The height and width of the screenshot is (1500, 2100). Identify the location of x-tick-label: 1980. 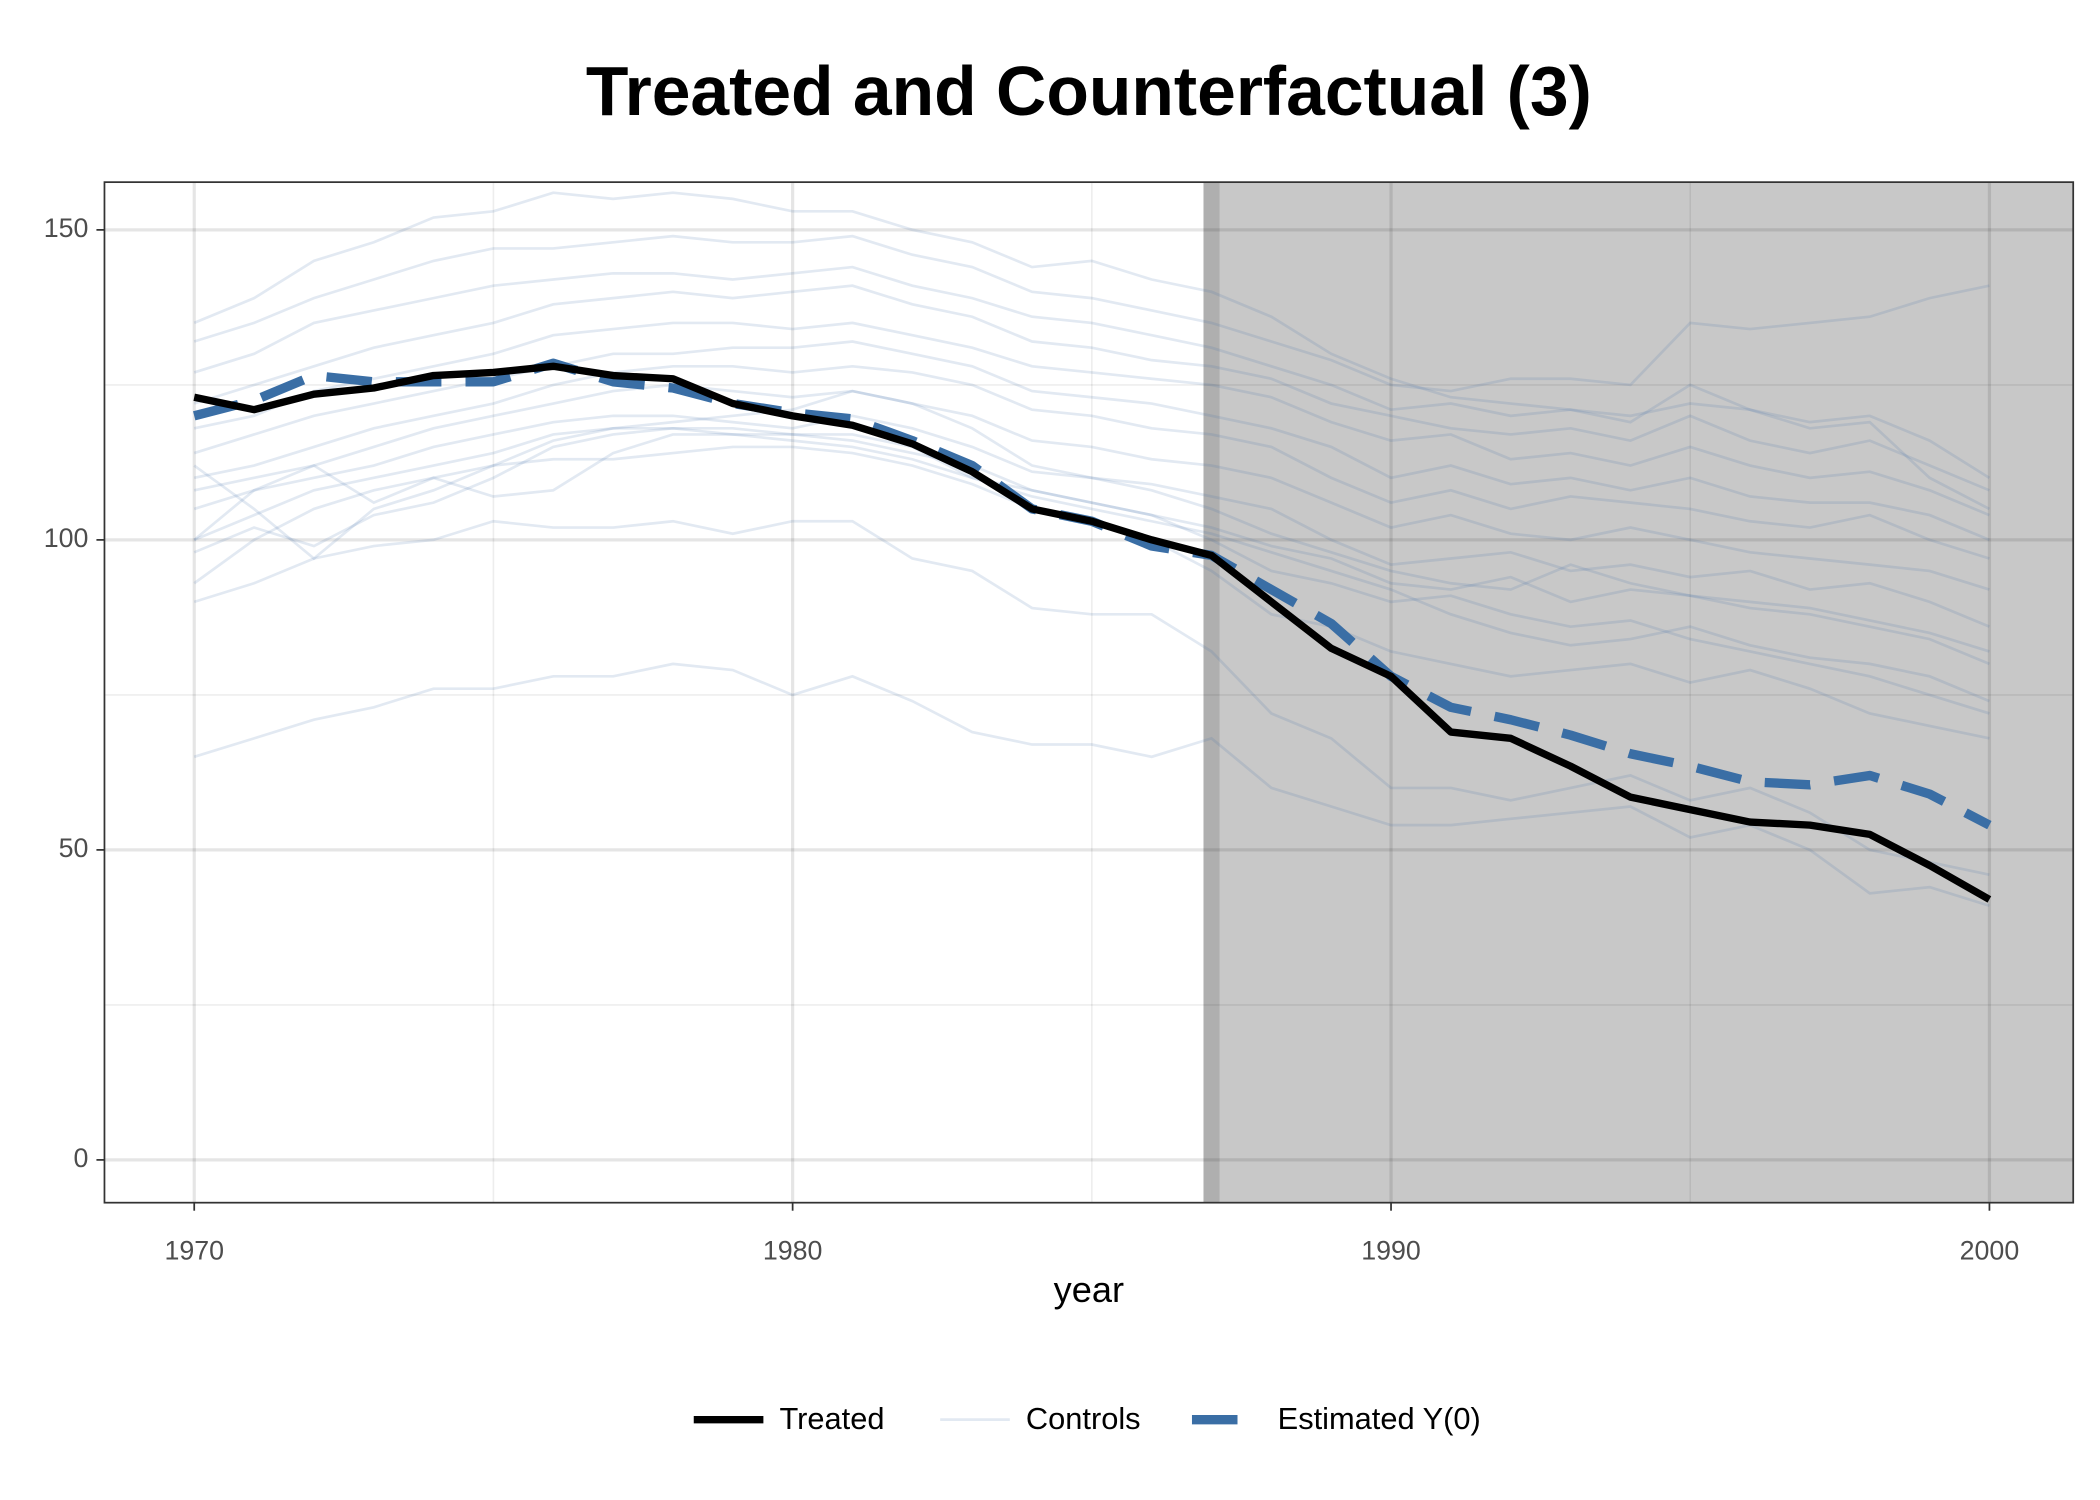
(793, 1250).